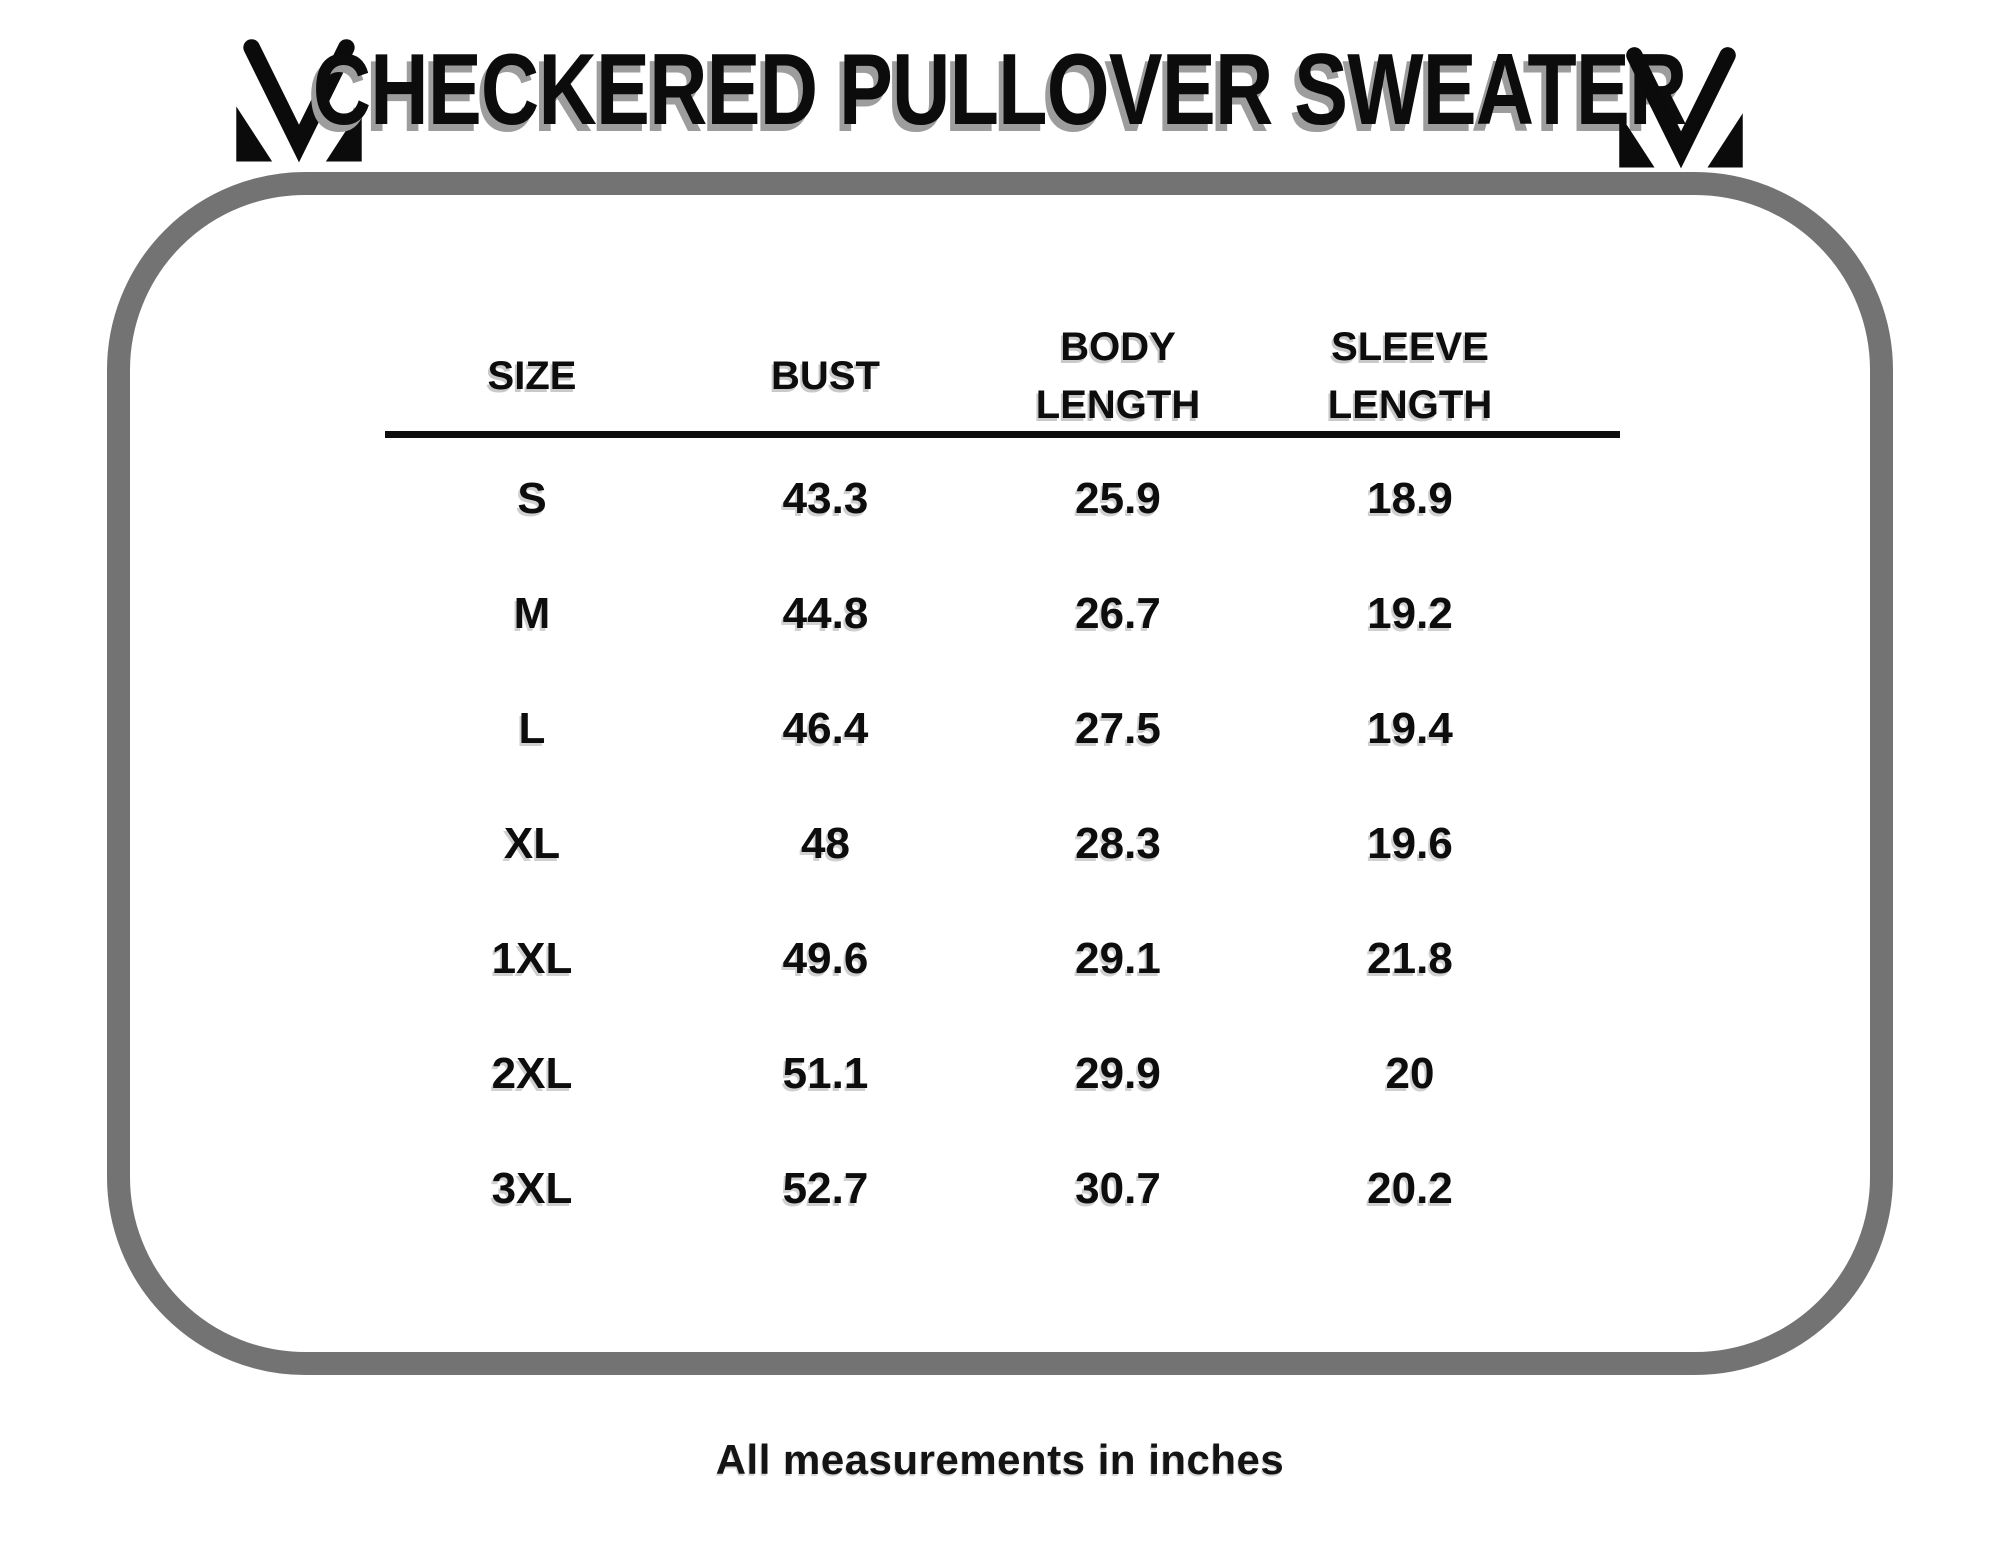 The height and width of the screenshot is (1545, 2000). Describe the element at coordinates (1118, 1188) in the screenshot. I see `measurement-value: 30.7` at that location.